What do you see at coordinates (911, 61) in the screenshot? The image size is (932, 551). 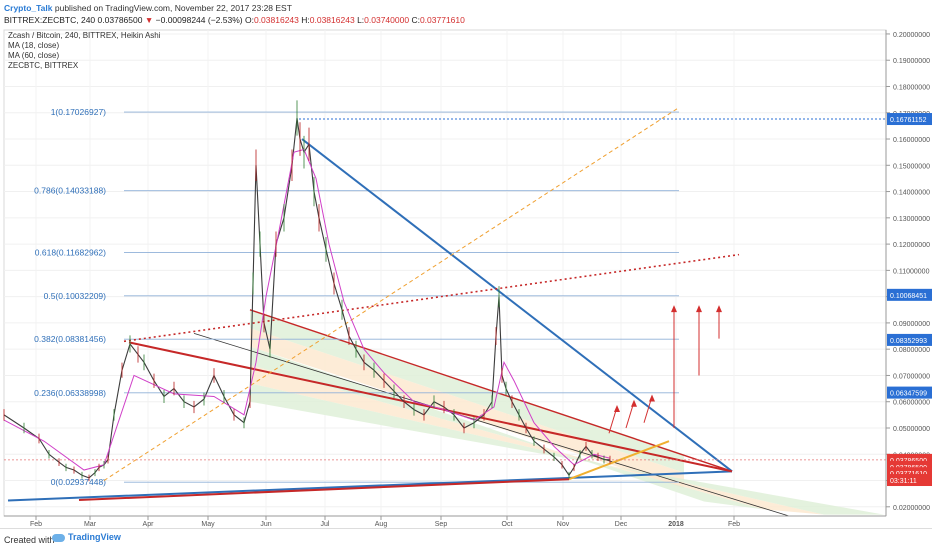 I see `y-tick-label: 0.19000000` at bounding box center [911, 61].